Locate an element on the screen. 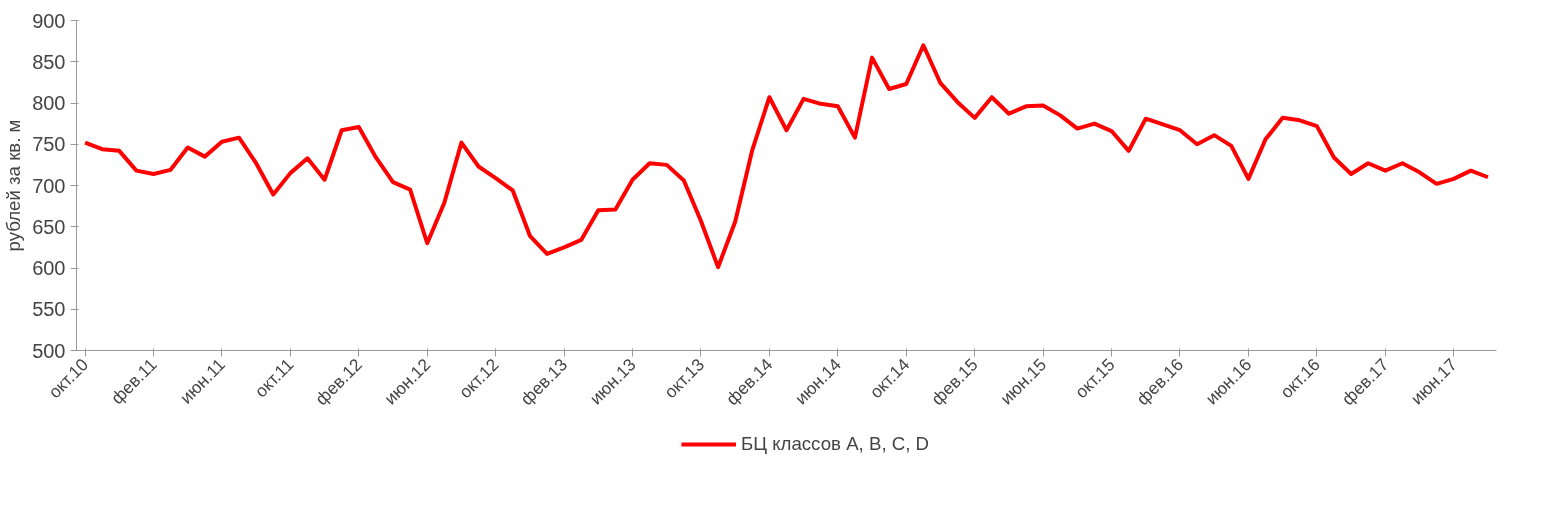 Image resolution: width=1559 pixels, height=517 pixels. y-tick-label: 700 is located at coordinates (49, 185).